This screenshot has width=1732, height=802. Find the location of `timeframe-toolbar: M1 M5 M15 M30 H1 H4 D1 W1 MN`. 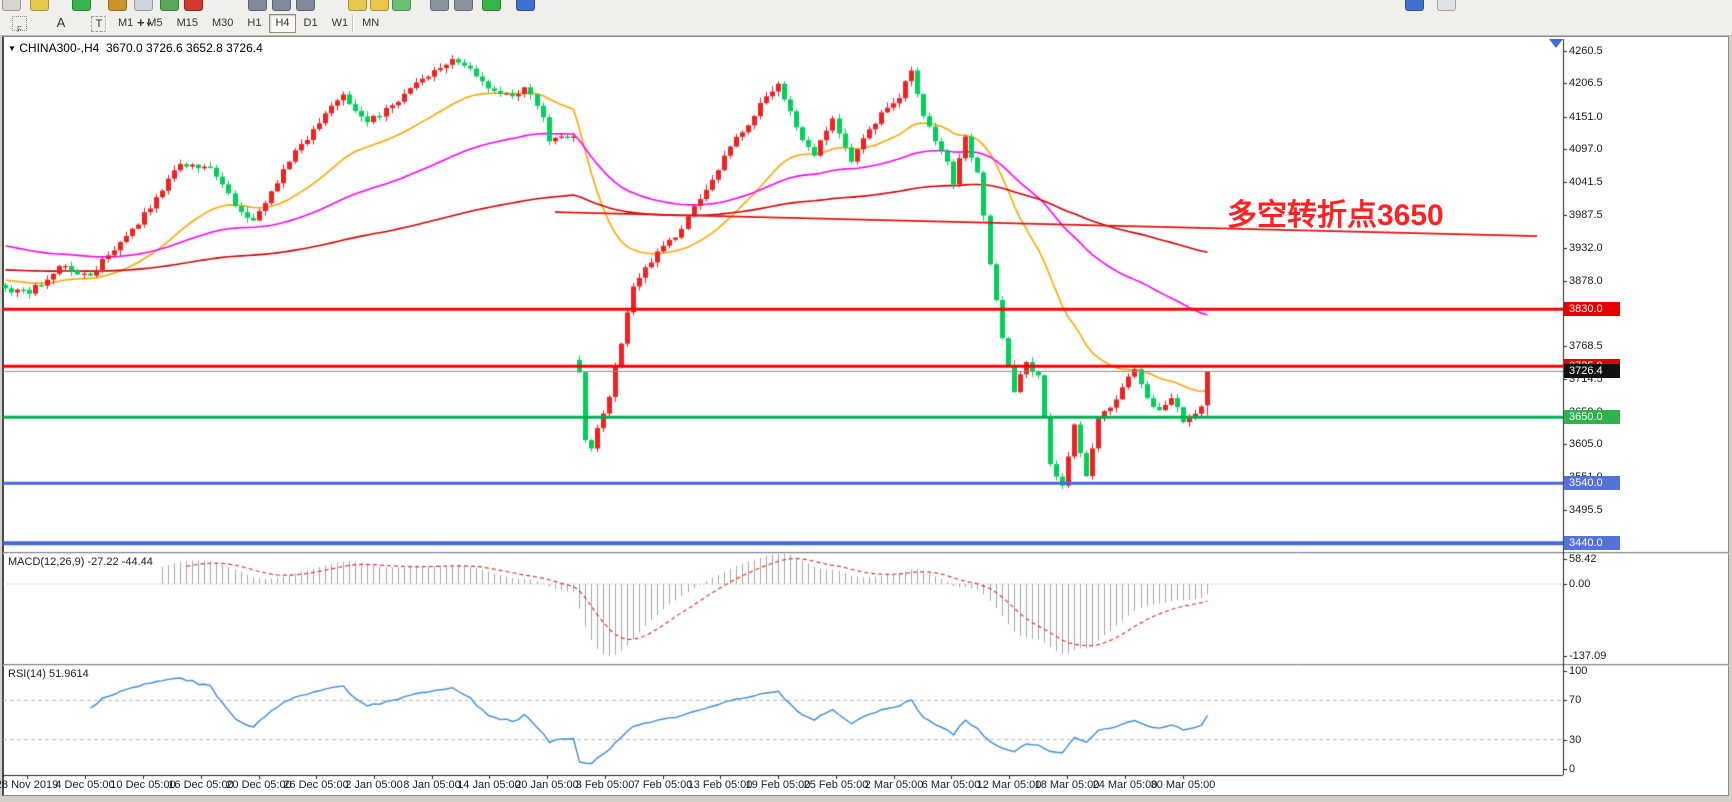

timeframe-toolbar: M1 M5 M15 M30 H1 H4 D1 W1 MN is located at coordinates (248, 23).